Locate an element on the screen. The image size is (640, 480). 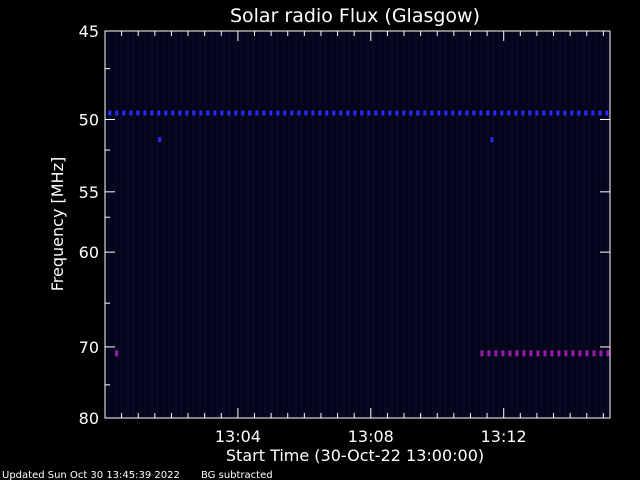
x-tick-label: 13:12 is located at coordinates (504, 436).